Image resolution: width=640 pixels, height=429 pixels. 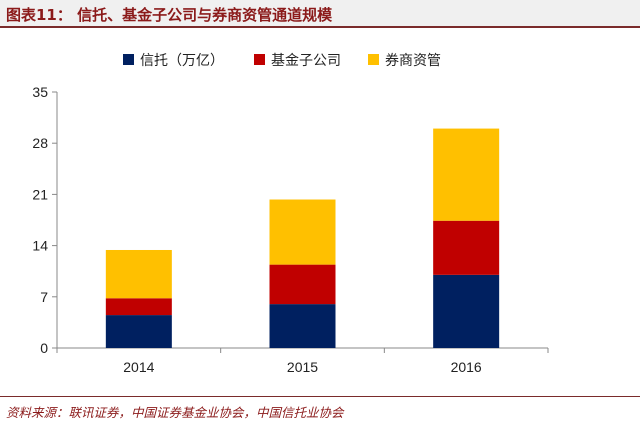 I want to click on y-tick-label: 0, so click(x=44, y=348).